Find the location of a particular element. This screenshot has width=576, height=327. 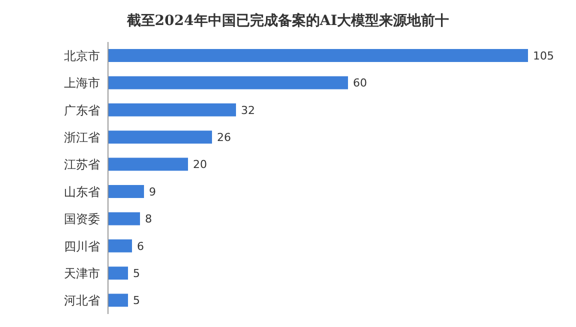

data-label: 6 is located at coordinates (140, 246).